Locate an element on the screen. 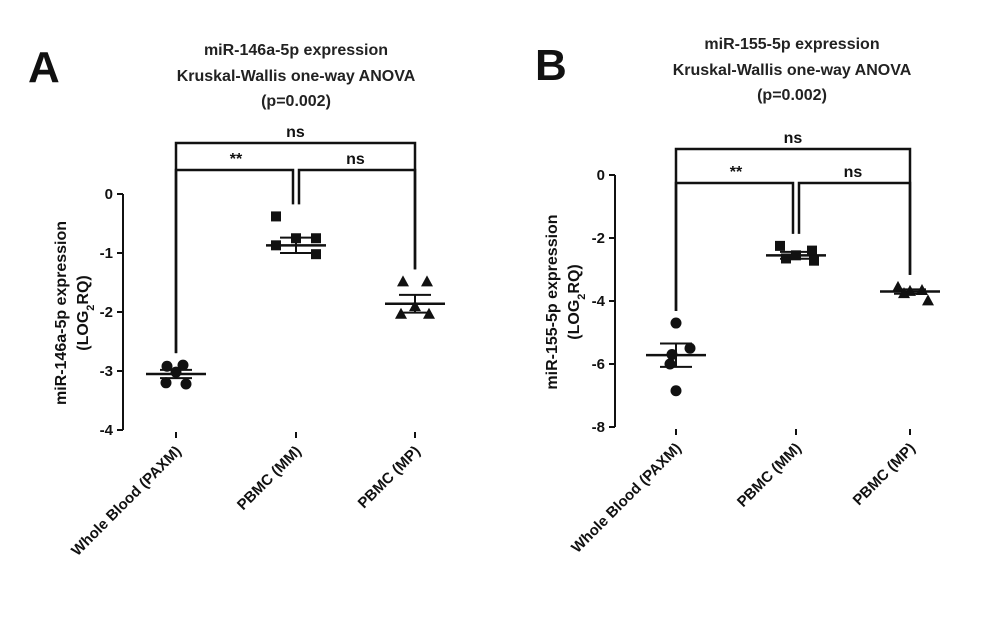 This screenshot has height=617, width=1000. y-tick-label: -1 is located at coordinates (106, 253).